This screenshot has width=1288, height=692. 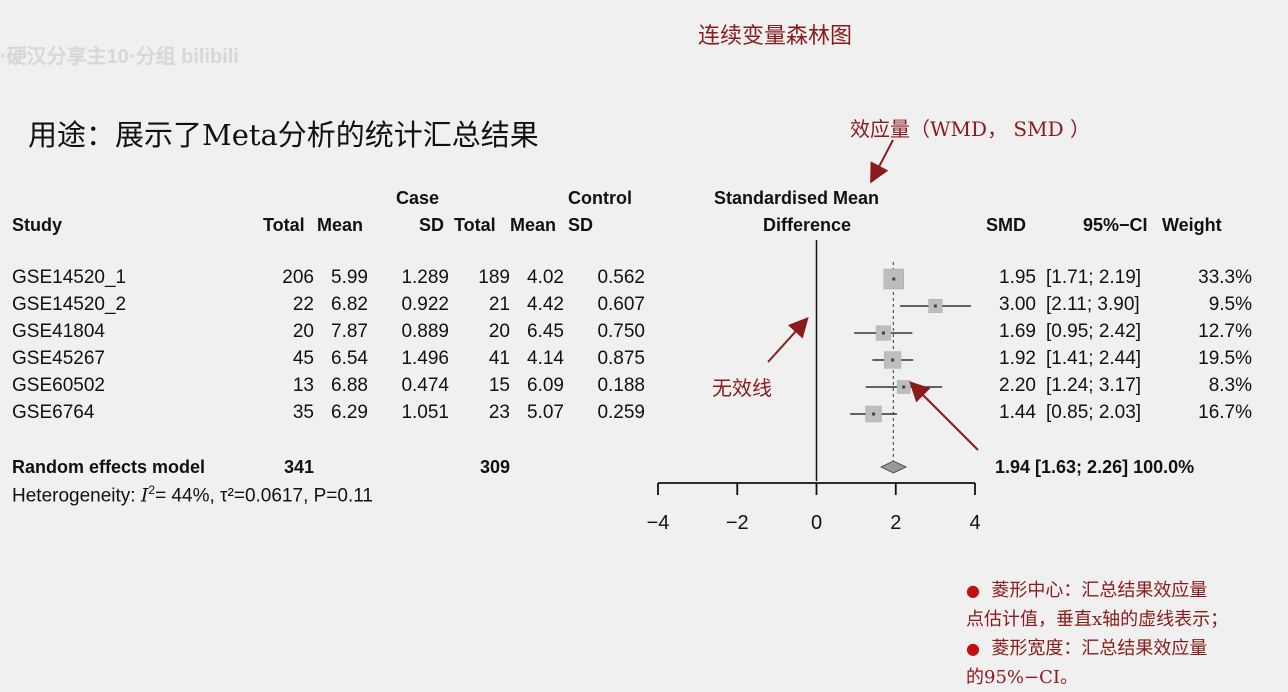 What do you see at coordinates (816, 523) in the screenshot?
I see `x-tick-label: 0` at bounding box center [816, 523].